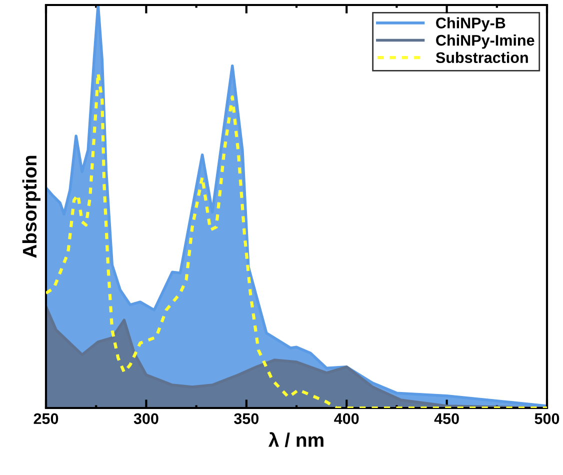  What do you see at coordinates (547, 418) in the screenshot?
I see `x-tick-label: 500` at bounding box center [547, 418].